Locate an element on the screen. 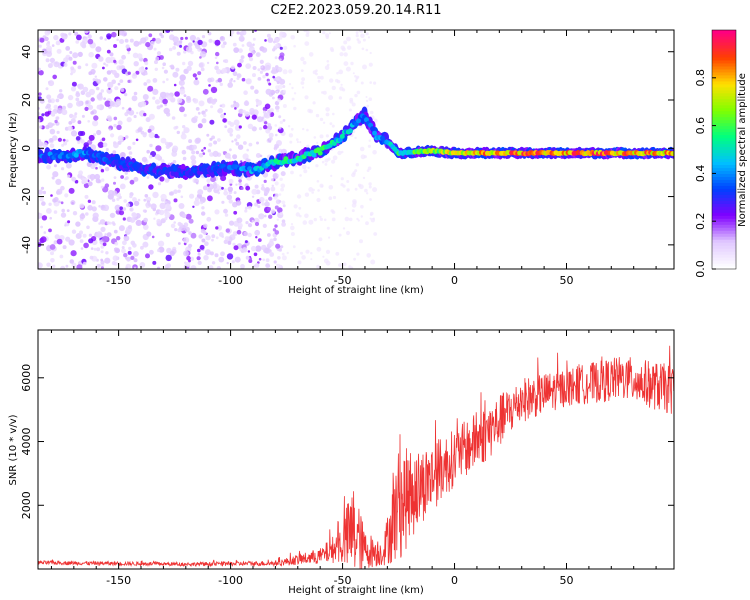  snr-y-axis-label: SNR (10 * v/v) is located at coordinates (13, 449).